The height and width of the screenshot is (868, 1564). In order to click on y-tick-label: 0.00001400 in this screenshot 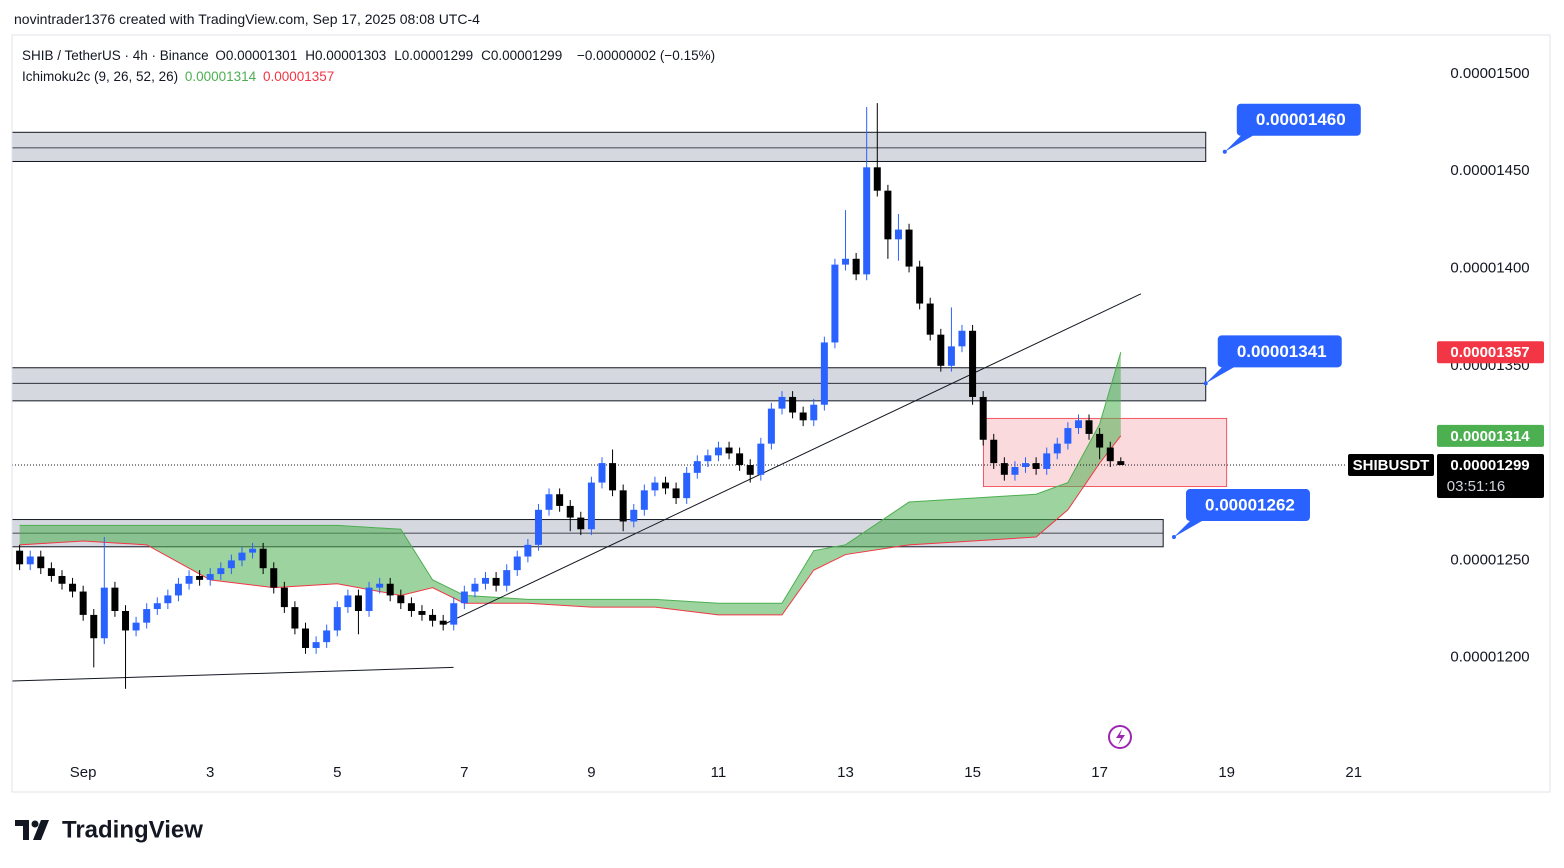, I will do `click(1489, 267)`.